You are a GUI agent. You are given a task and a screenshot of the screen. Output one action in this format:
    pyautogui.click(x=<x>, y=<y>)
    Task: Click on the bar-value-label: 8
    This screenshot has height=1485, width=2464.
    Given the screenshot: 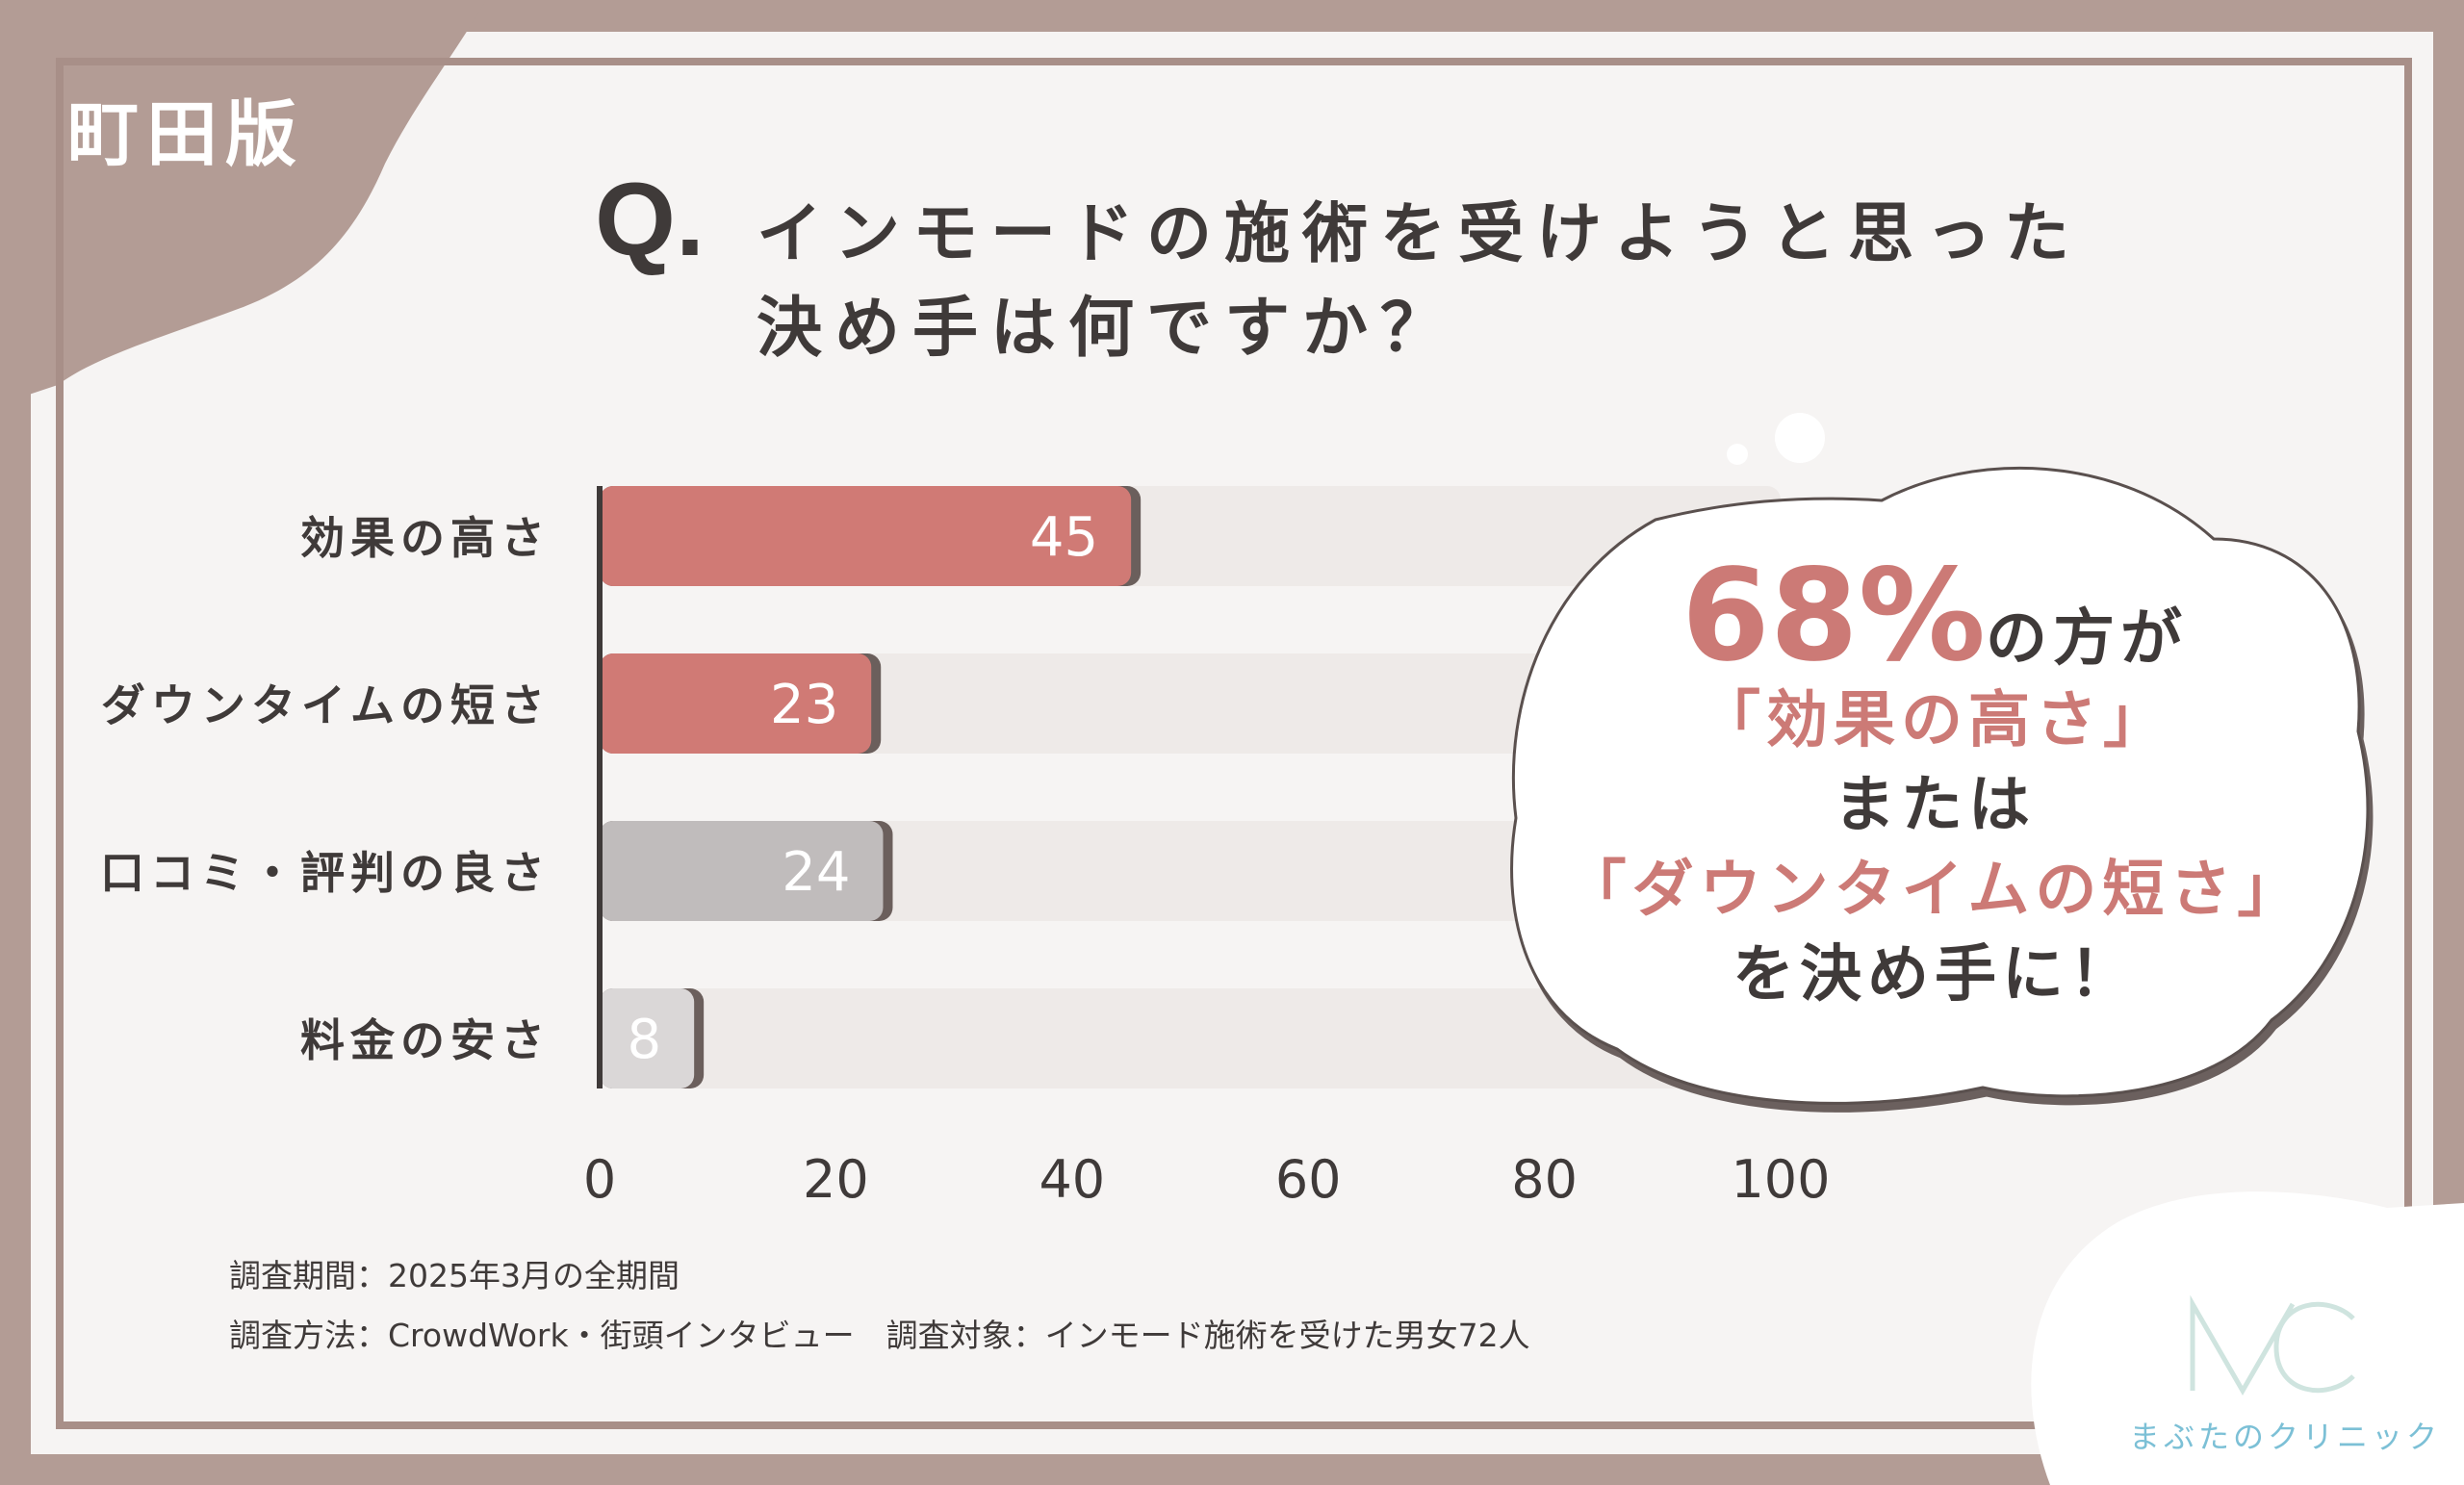 What is the action you would take?
    pyautogui.click(x=645, y=1040)
    